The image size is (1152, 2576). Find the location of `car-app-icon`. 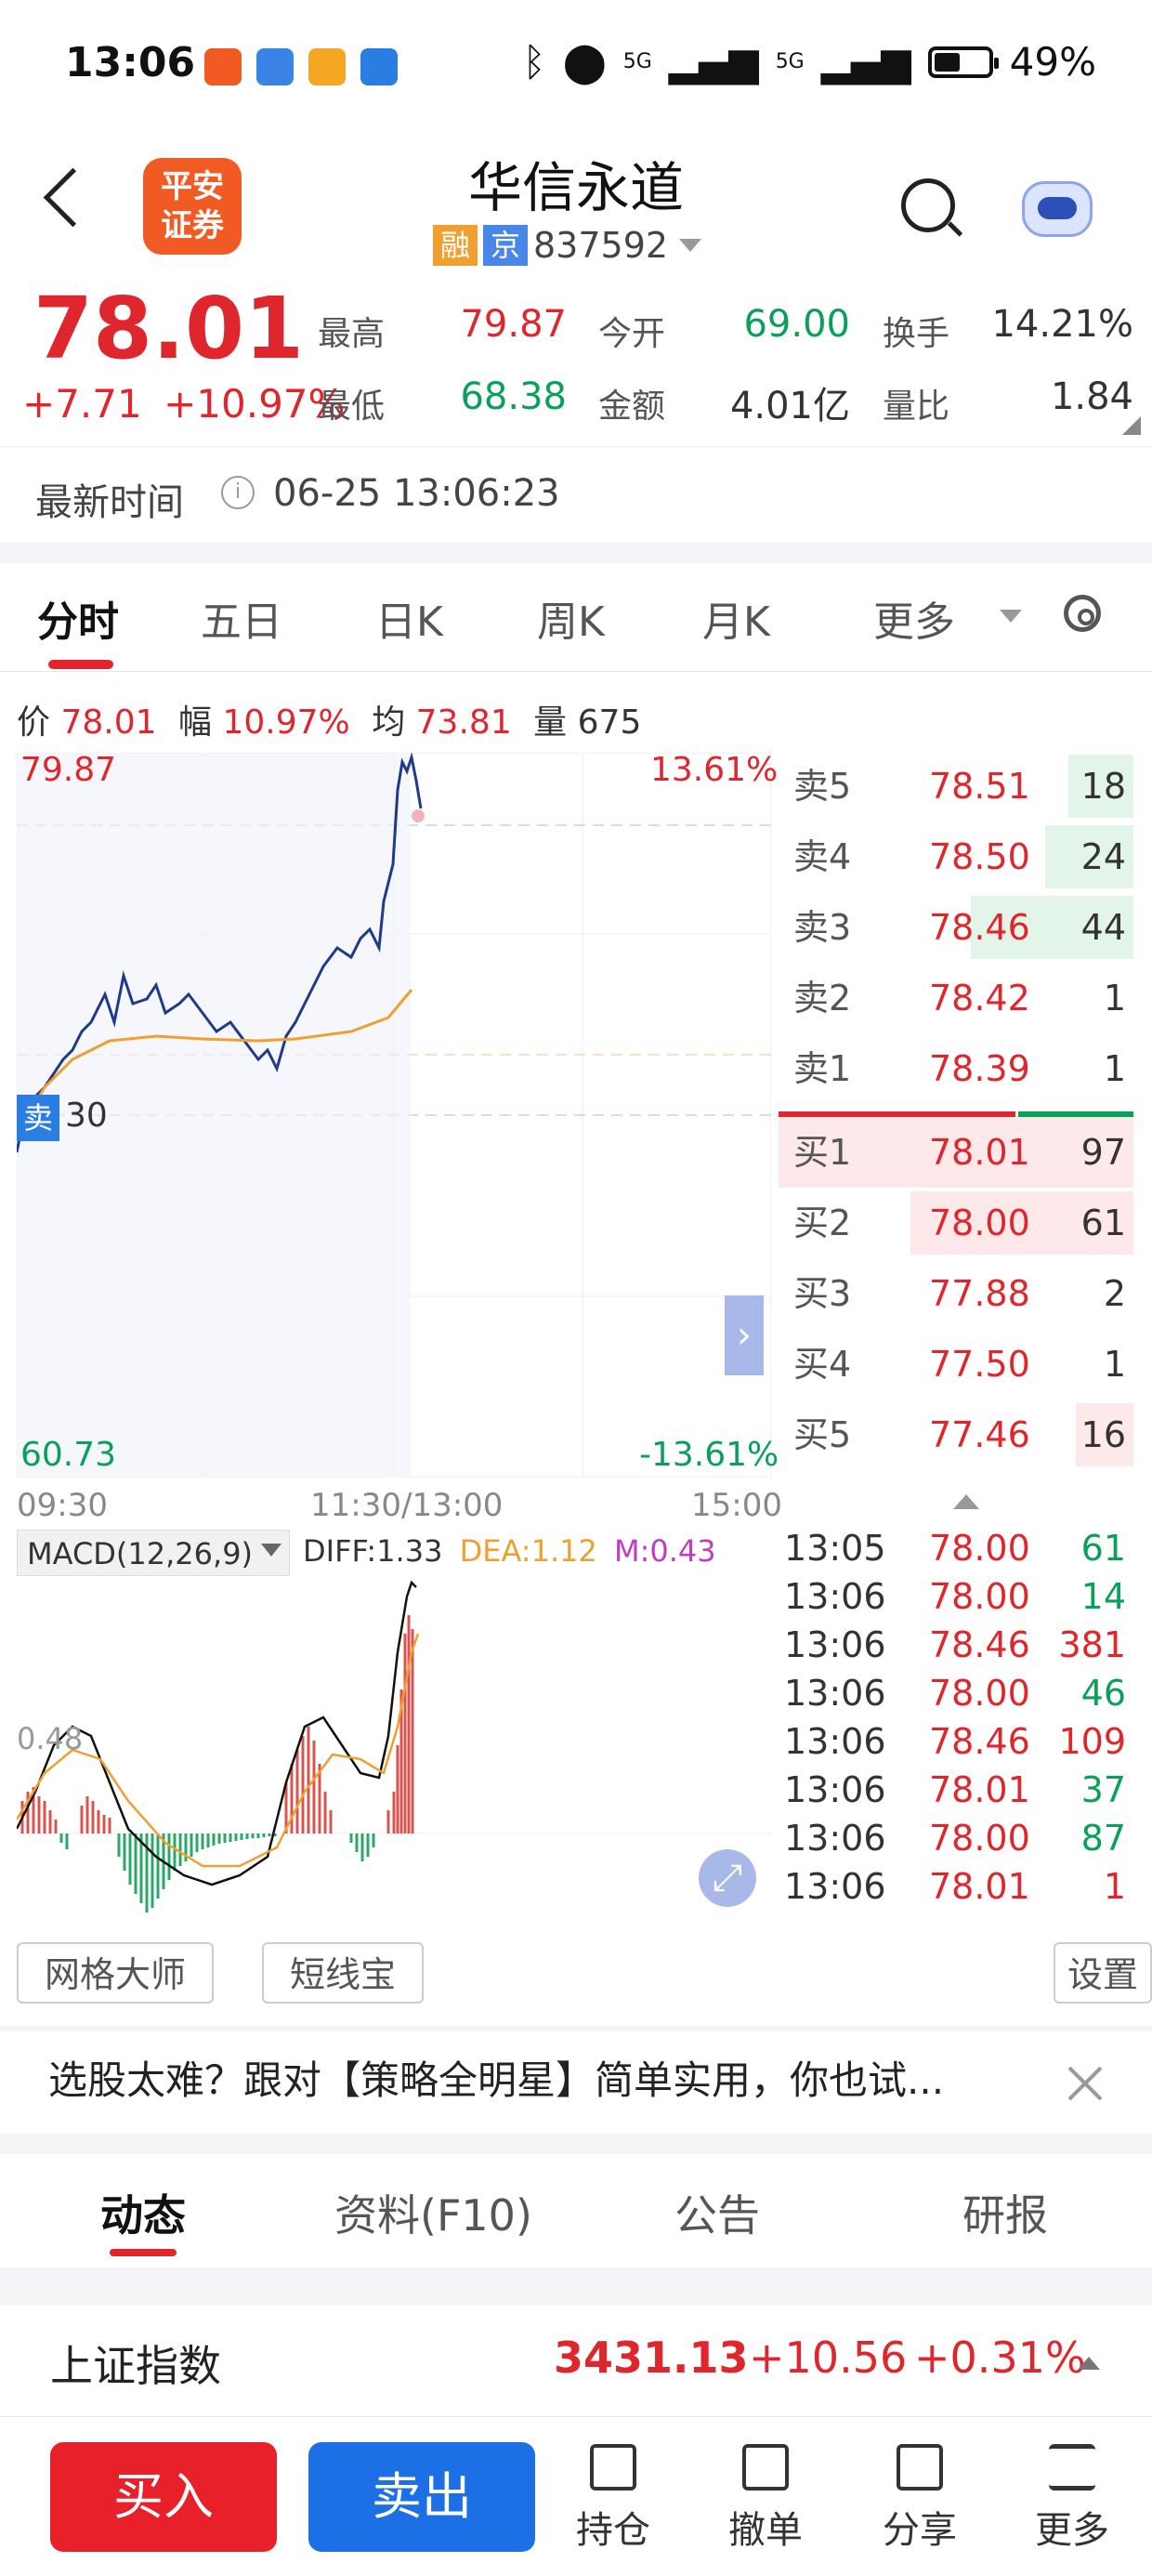

car-app-icon is located at coordinates (379, 66).